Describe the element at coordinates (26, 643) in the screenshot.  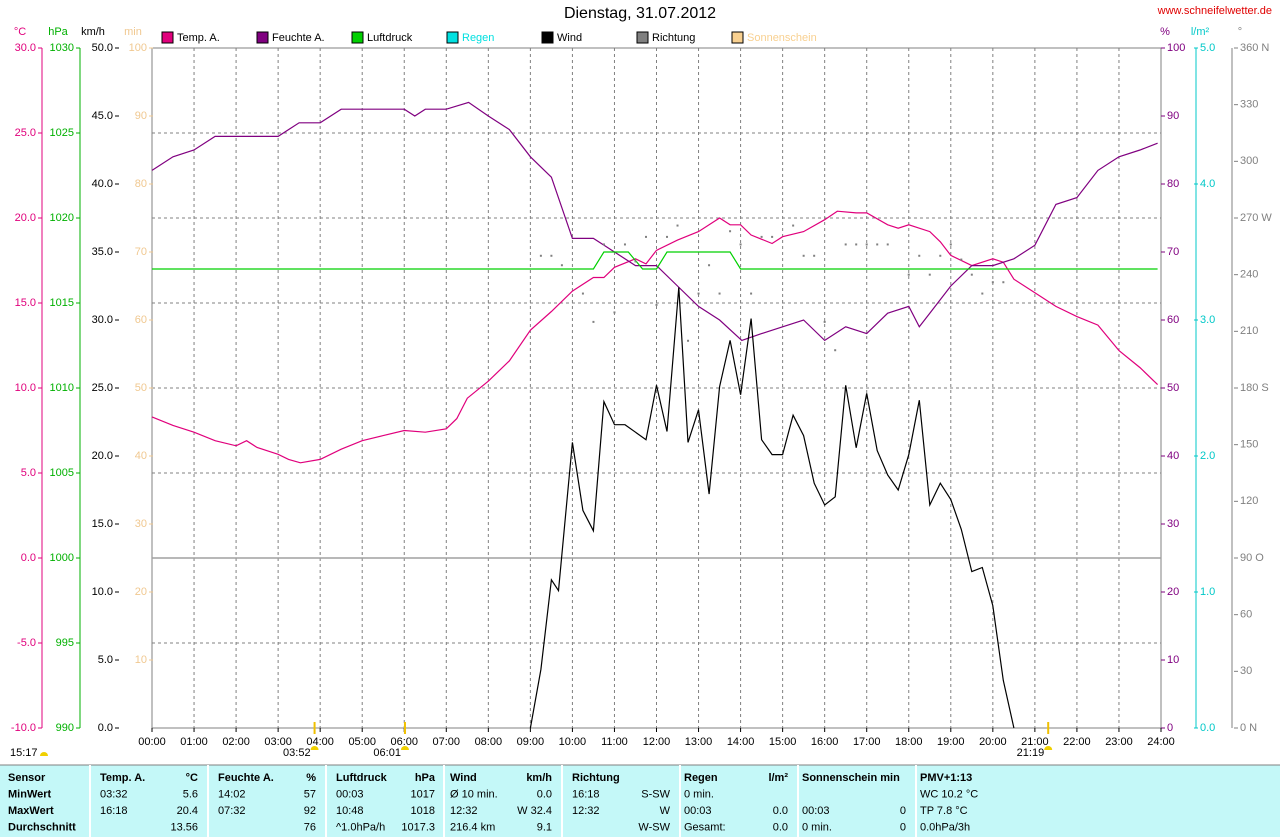
I see `y-tick-label: -5.0` at that location.